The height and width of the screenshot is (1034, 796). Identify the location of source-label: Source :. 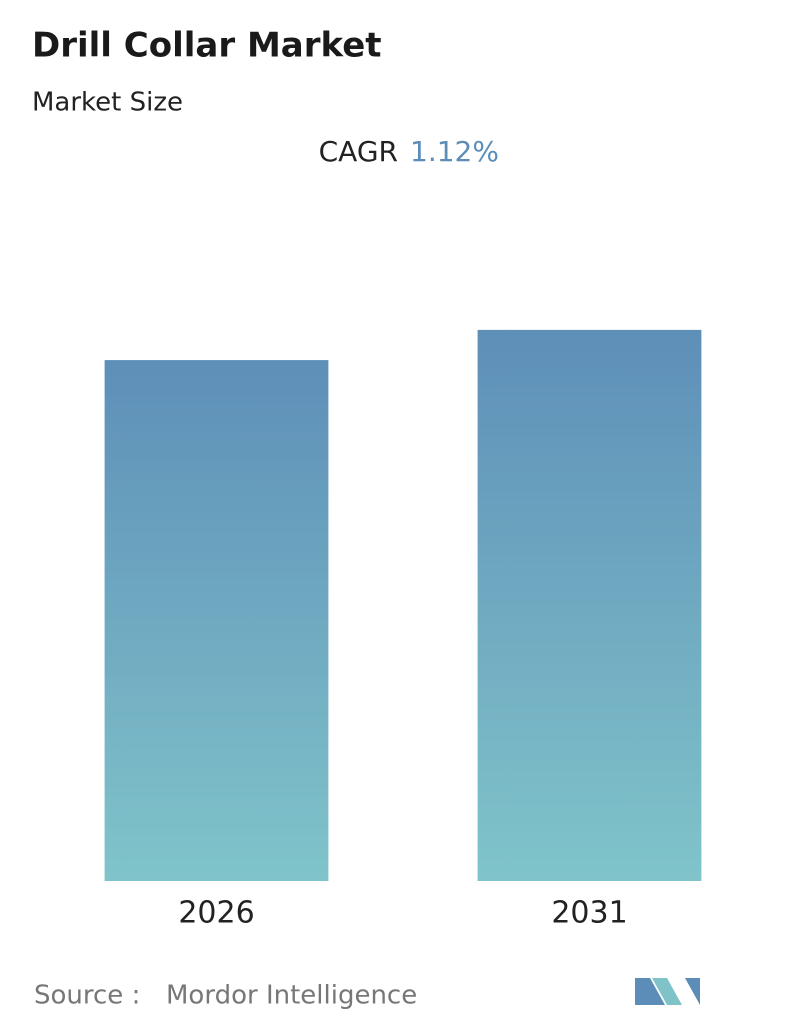
(87, 996).